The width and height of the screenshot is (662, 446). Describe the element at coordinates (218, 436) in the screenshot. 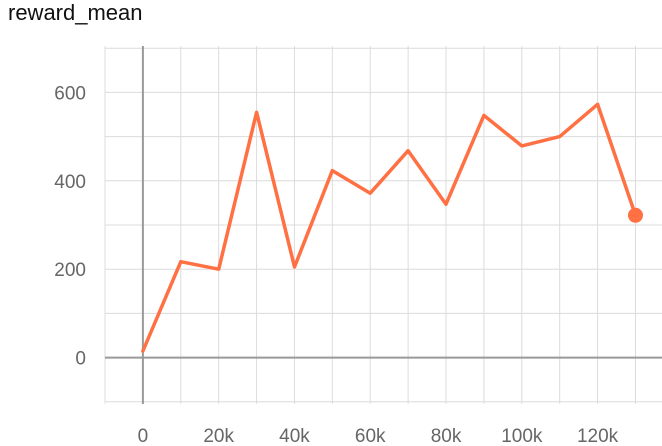

I see `x-tick-label: 20k` at that location.